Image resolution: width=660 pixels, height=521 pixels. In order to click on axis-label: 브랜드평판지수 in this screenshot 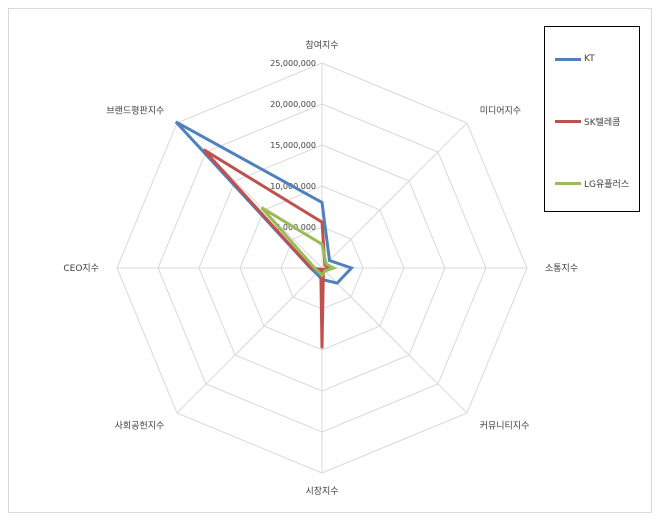, I will do `click(135, 110)`.